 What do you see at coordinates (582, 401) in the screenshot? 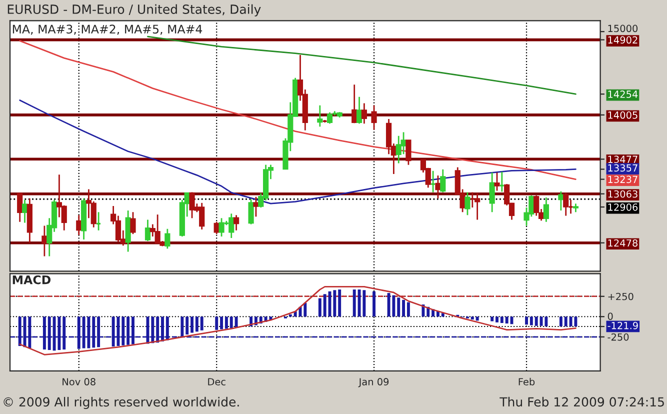
I see `text: Thu Feb 12 2009 07:24:15` at bounding box center [582, 401].